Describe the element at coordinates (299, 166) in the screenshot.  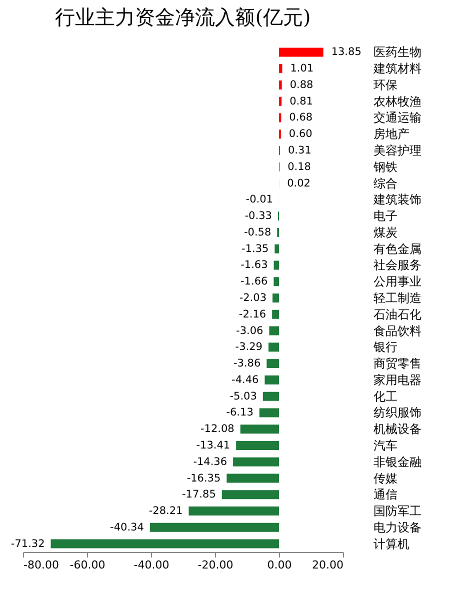
I see `data-label: 0.18` at that location.